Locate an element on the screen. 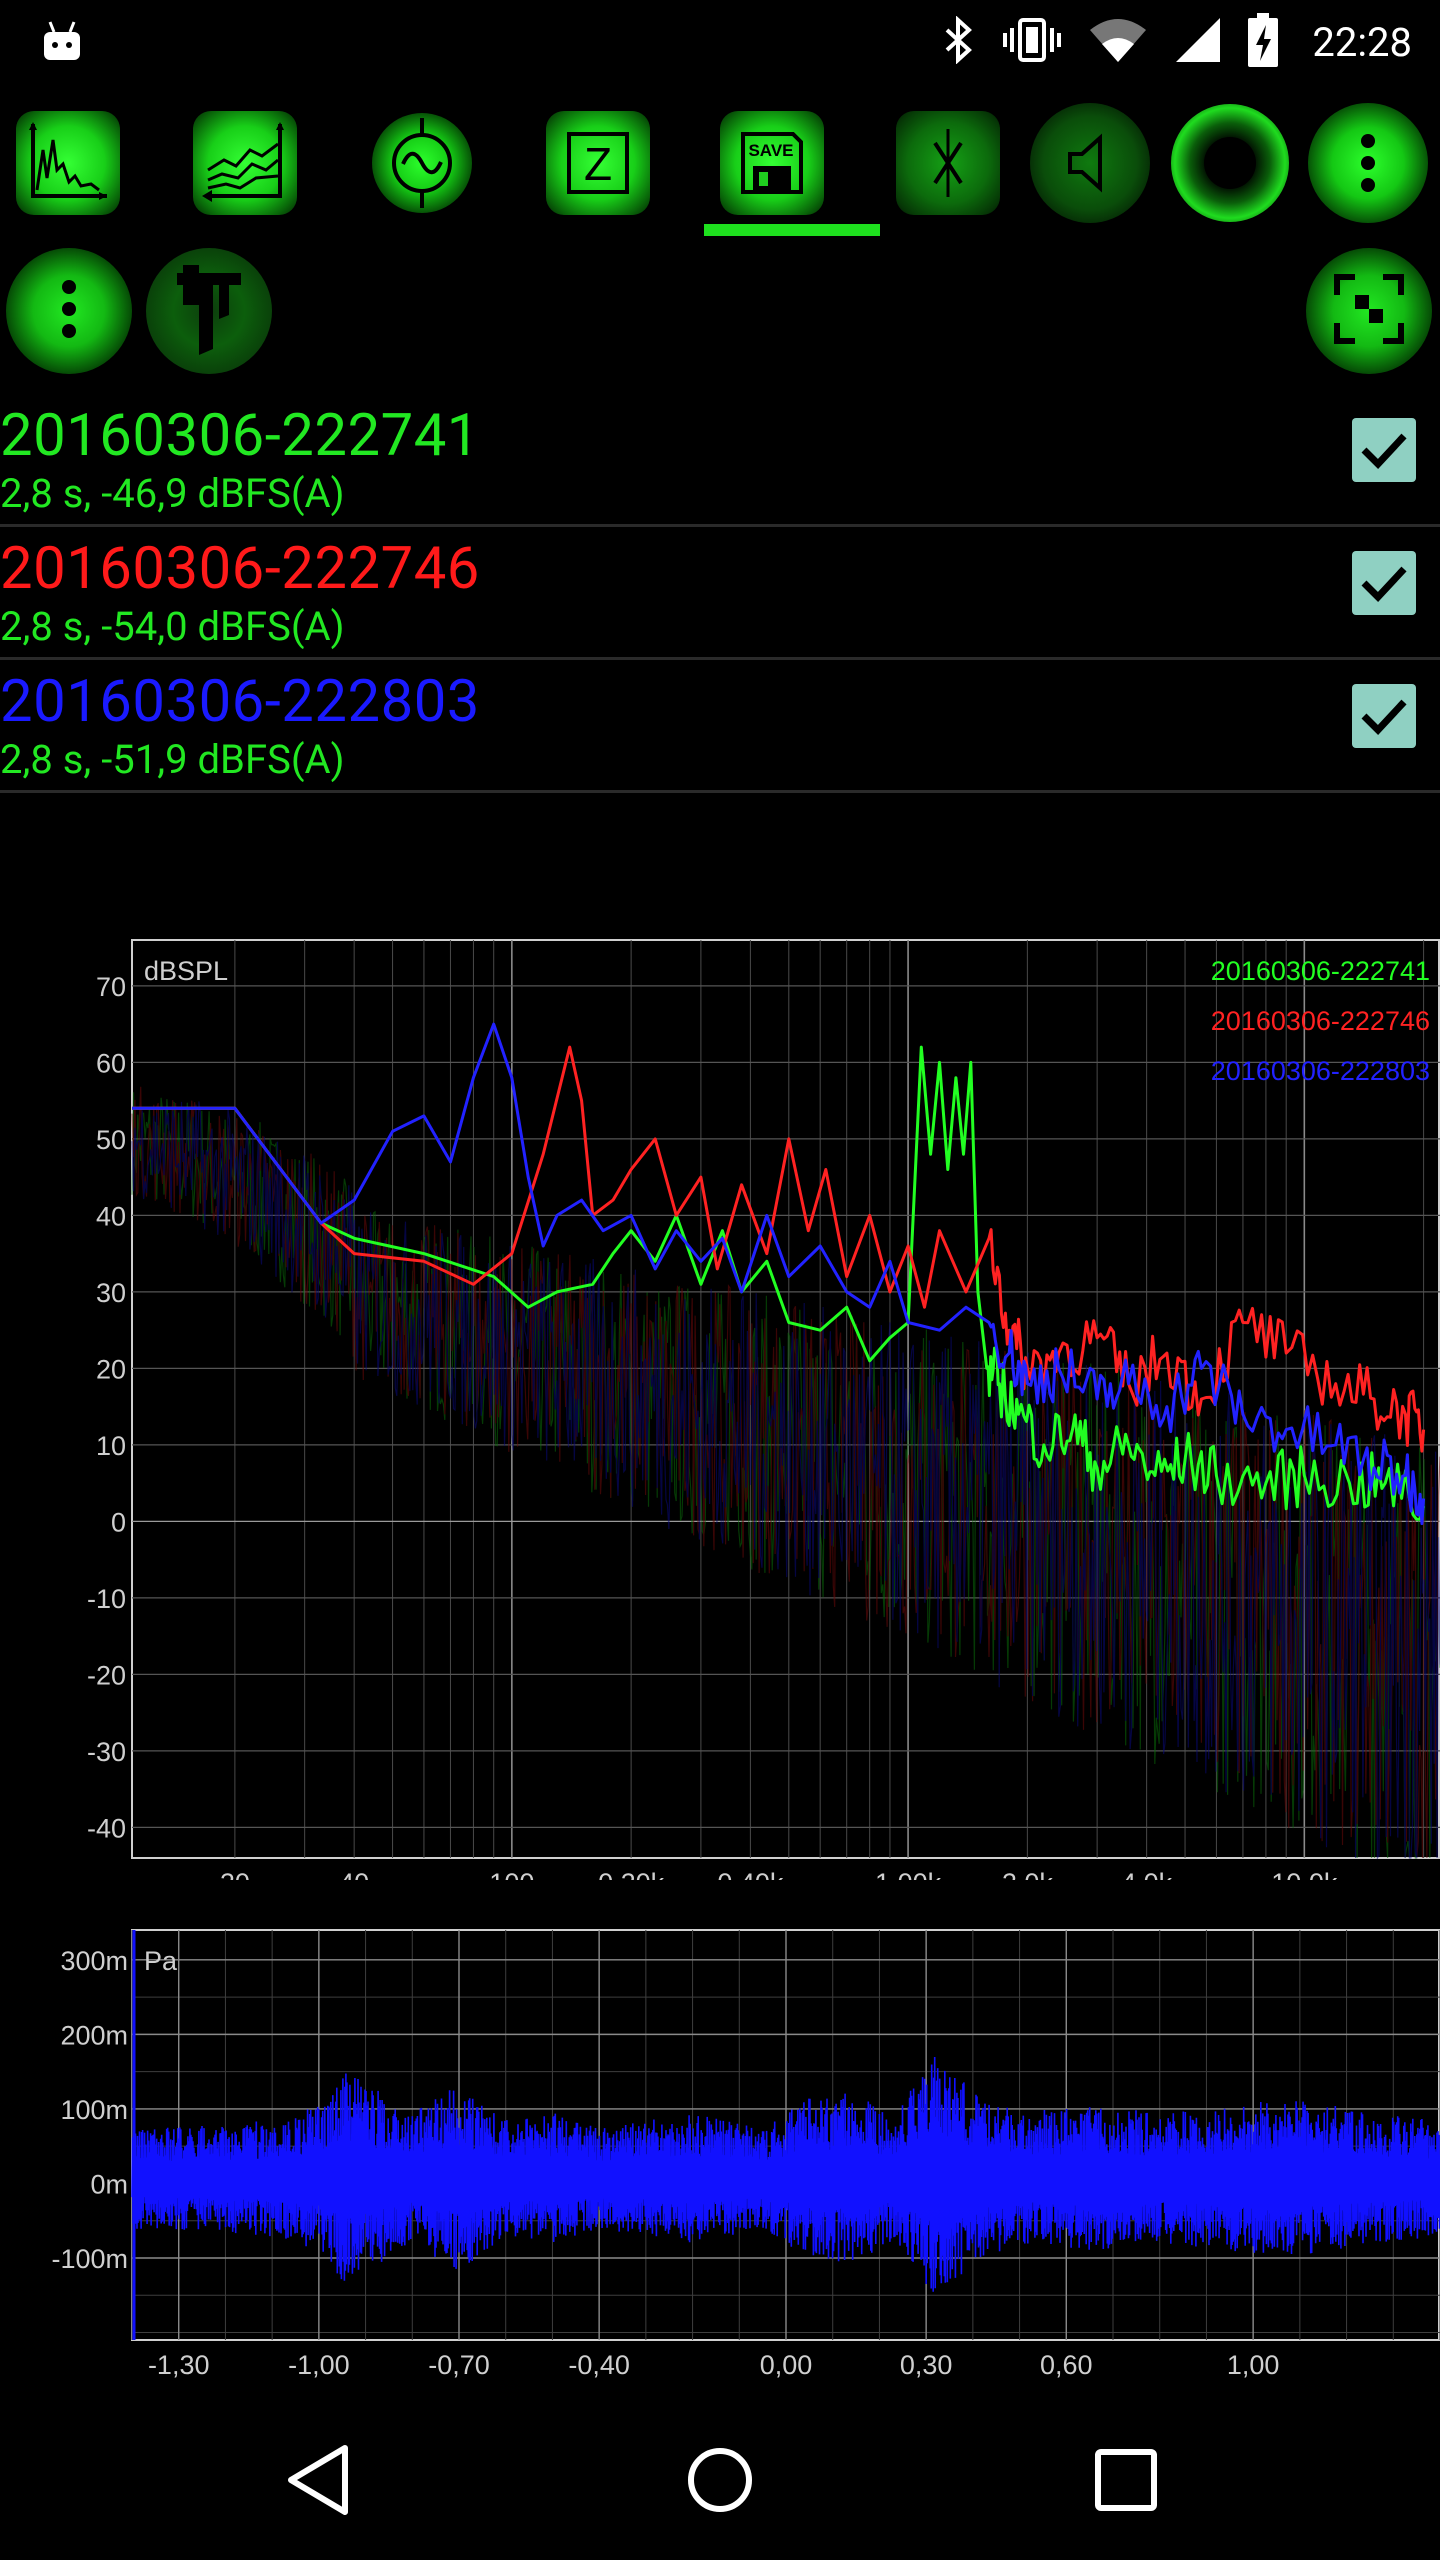 Image resolution: width=1440 pixels, height=2560 pixels. svg-text: SAVE is located at coordinates (770, 150).